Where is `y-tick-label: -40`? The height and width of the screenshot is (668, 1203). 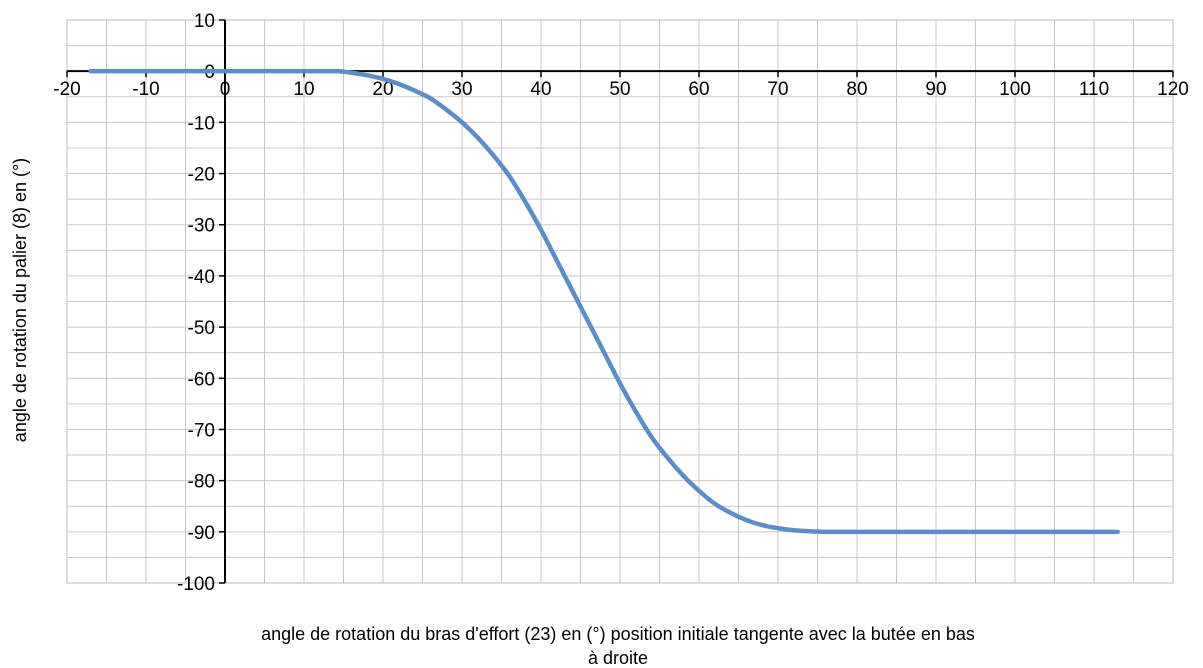 y-tick-label: -40 is located at coordinates (201, 277).